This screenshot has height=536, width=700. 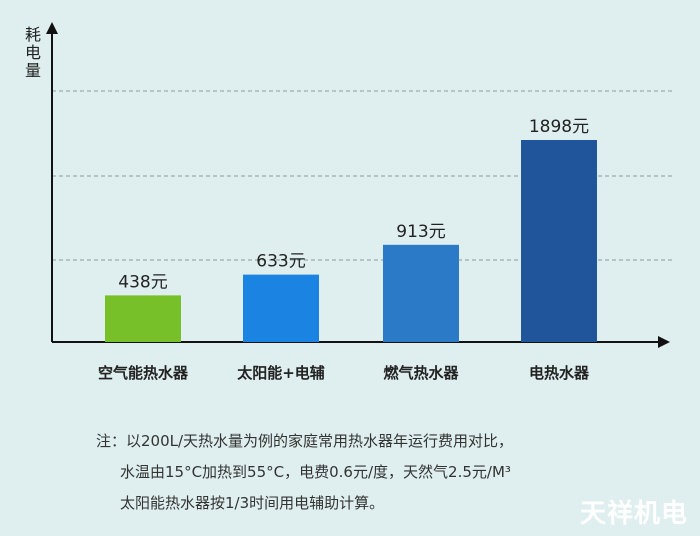 I want to click on bar-value-label: 913元, so click(x=420, y=232).